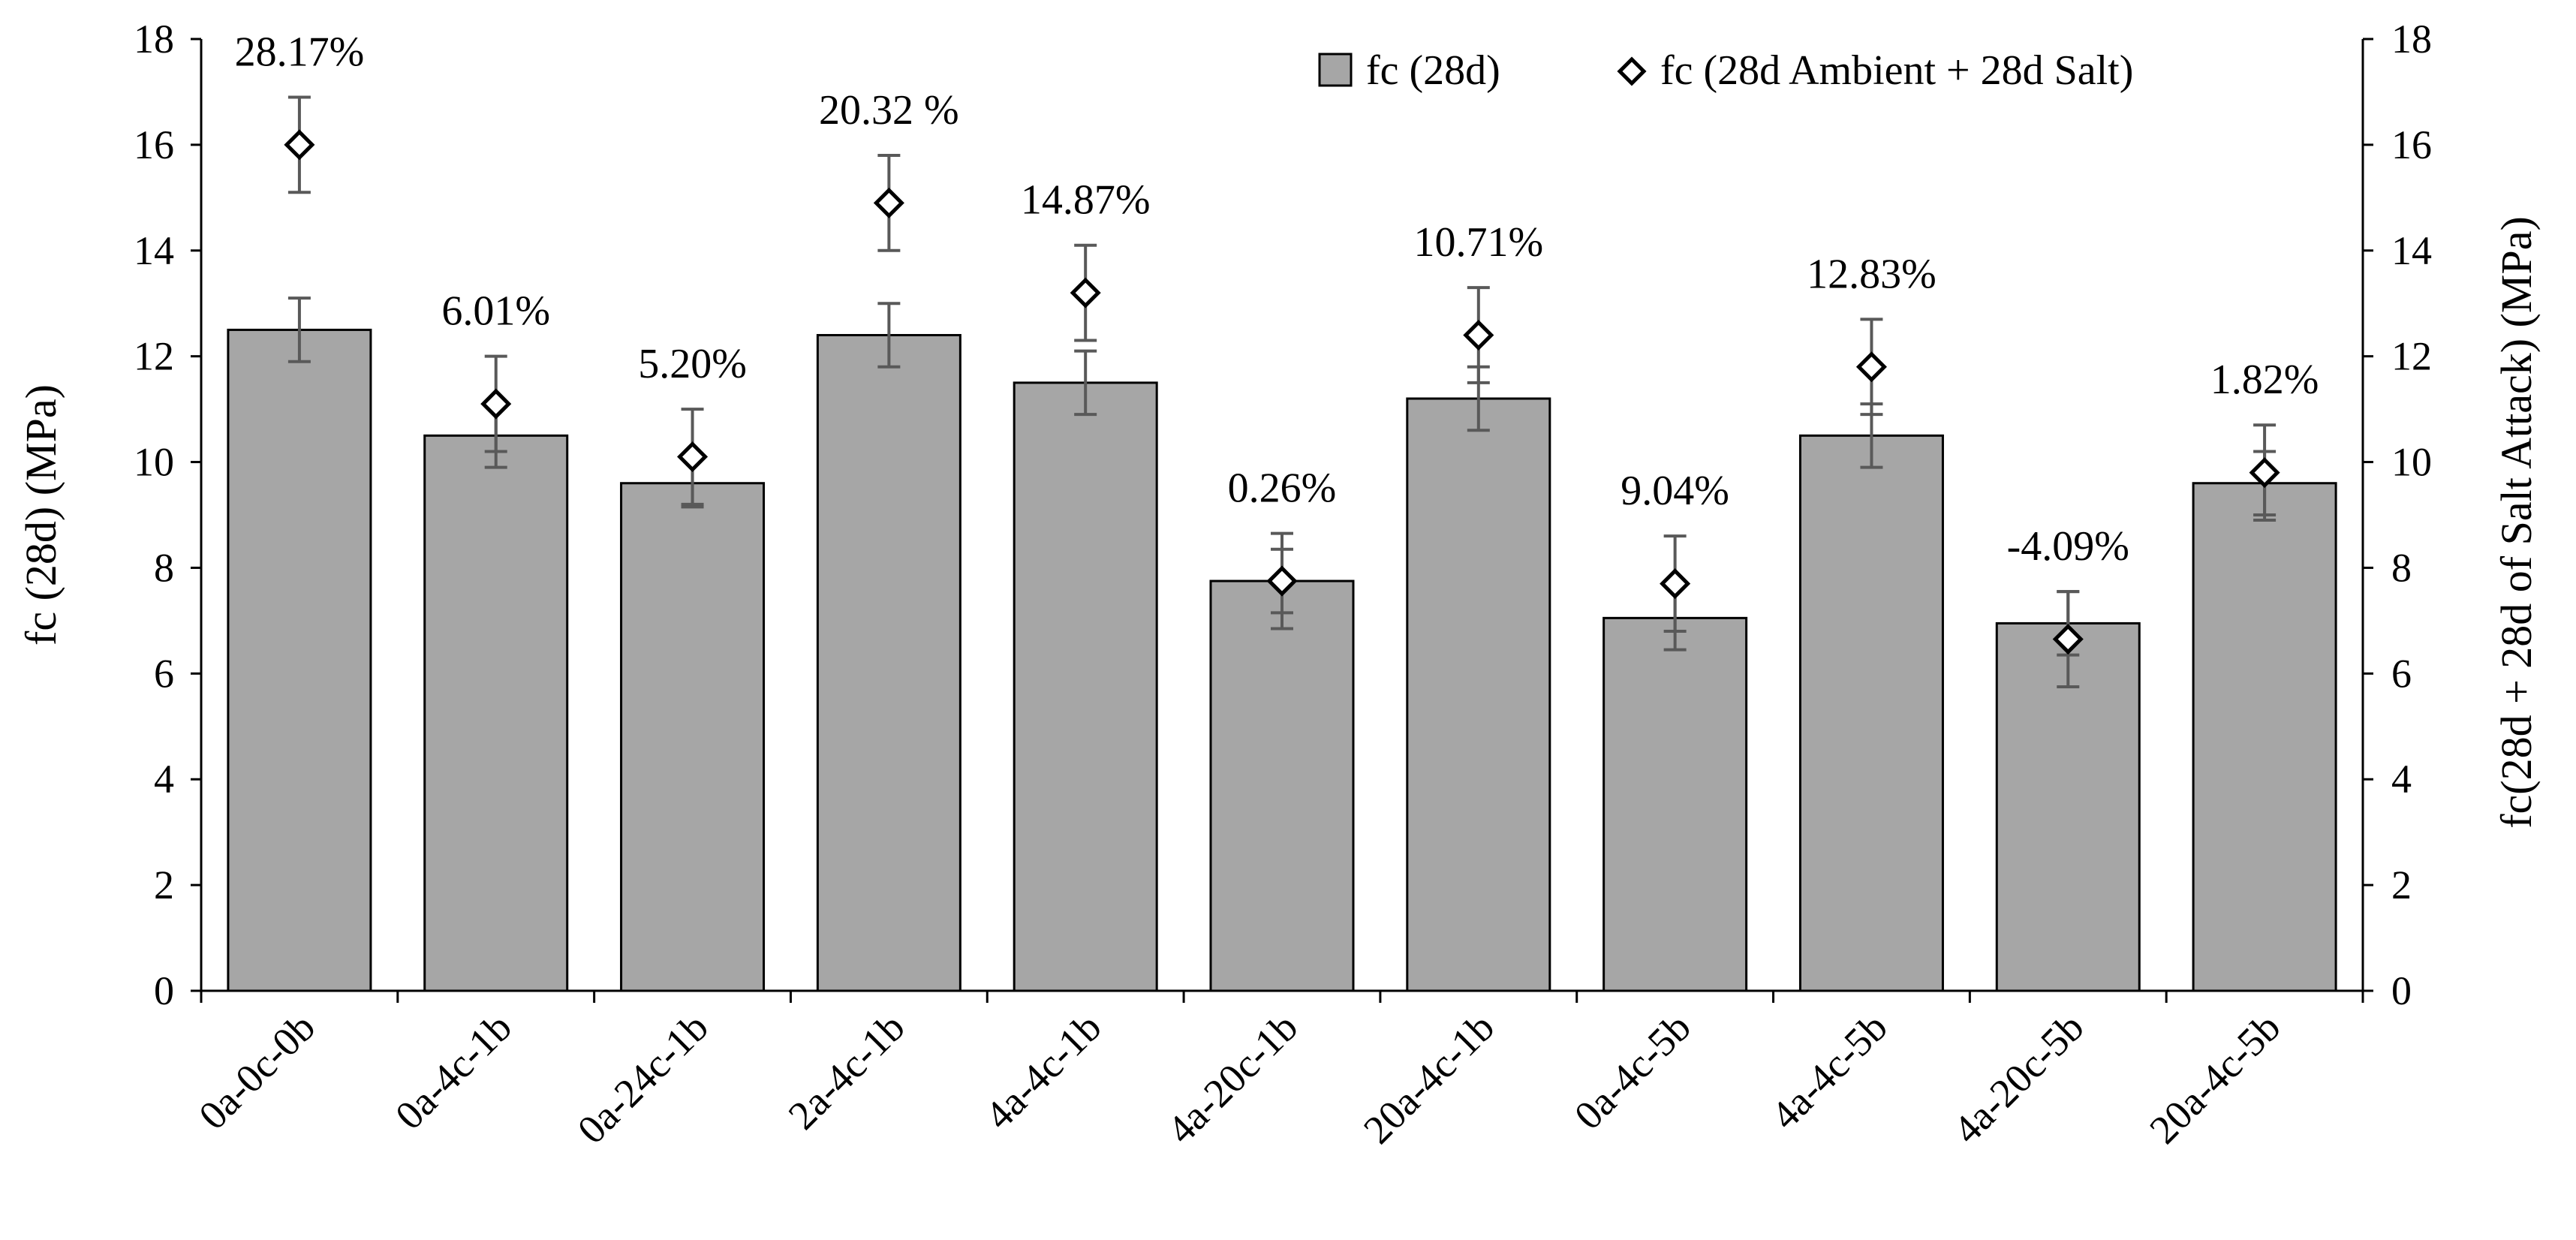 Image resolution: width=2576 pixels, height=1240 pixels. What do you see at coordinates (154, 356) in the screenshot?
I see `left-tick-label: 12` at bounding box center [154, 356].